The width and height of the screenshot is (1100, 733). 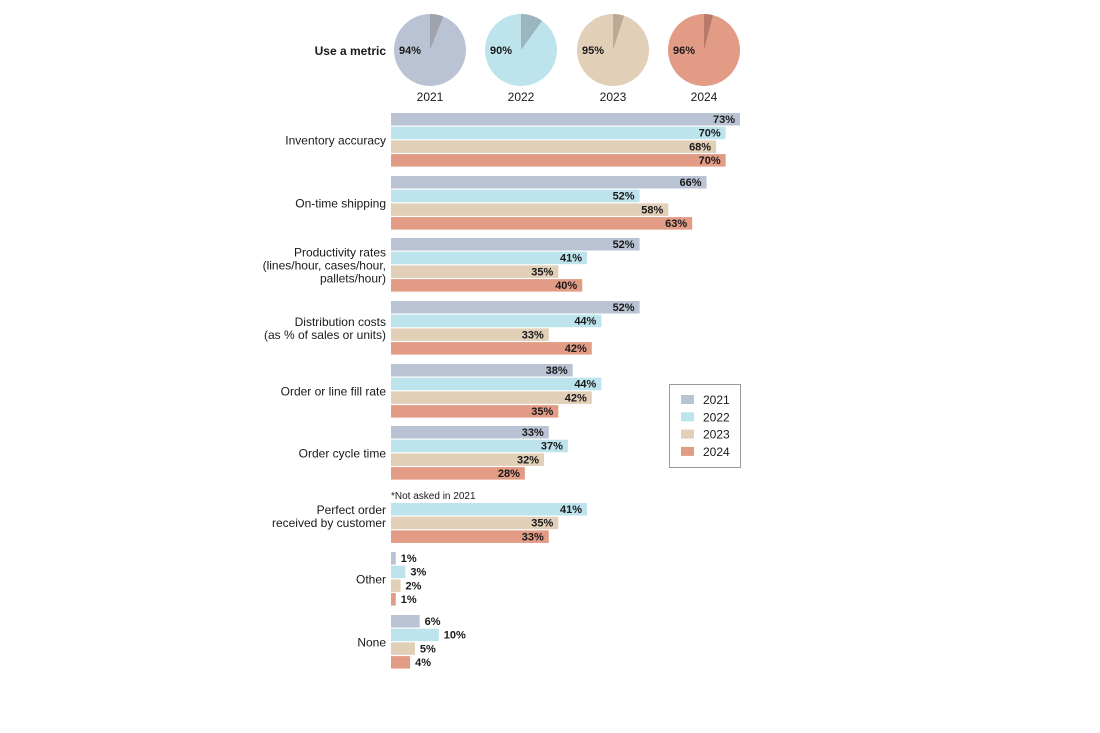 What do you see at coordinates (325, 335) in the screenshot?
I see `category-label: (as % of sales or units)` at bounding box center [325, 335].